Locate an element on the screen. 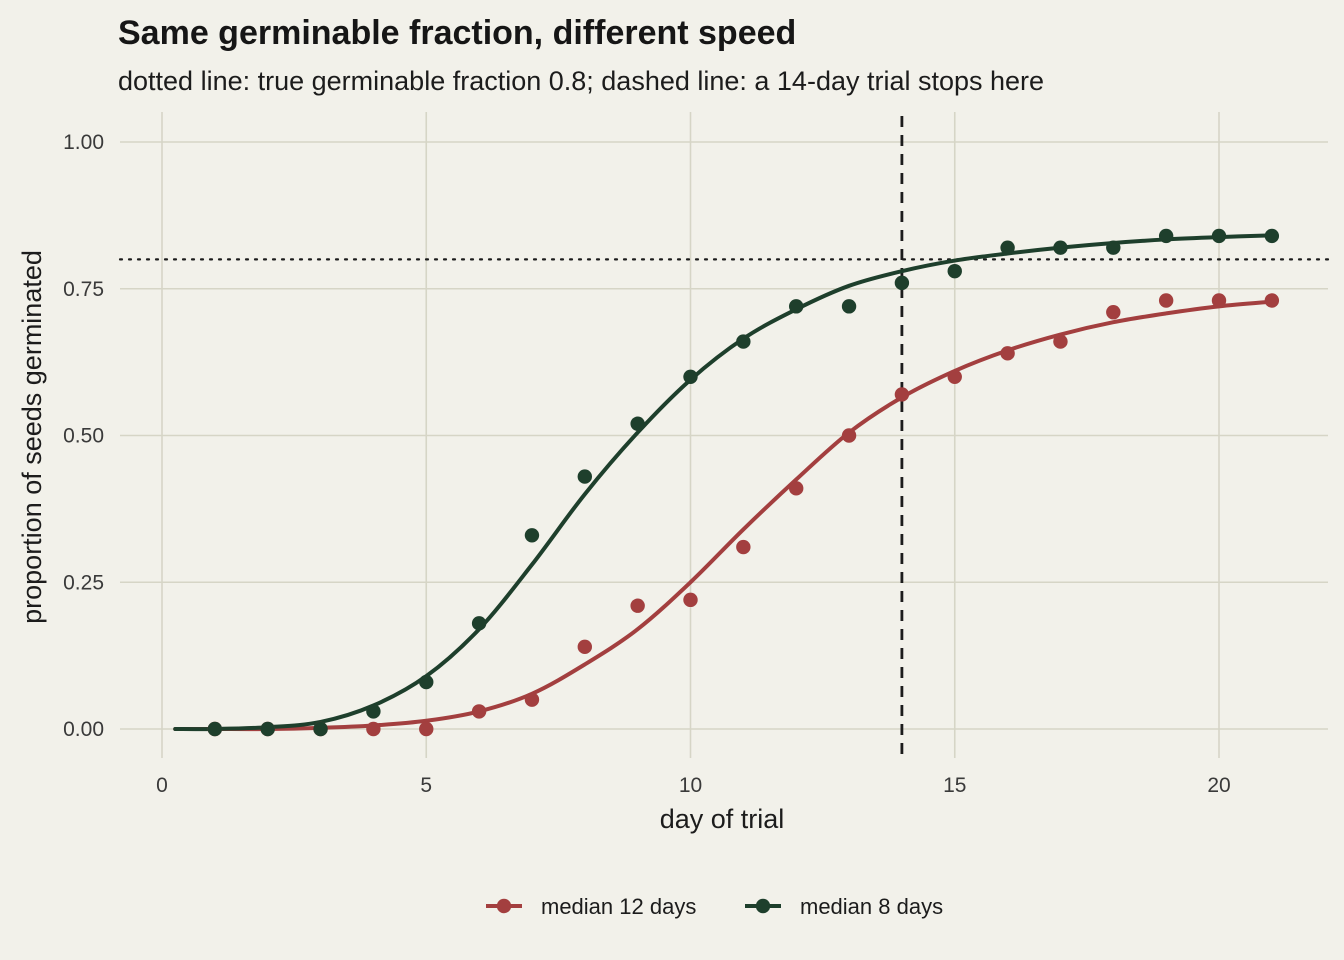 The height and width of the screenshot is (960, 1344). y-tick-label: 0.50 is located at coordinates (83, 436).